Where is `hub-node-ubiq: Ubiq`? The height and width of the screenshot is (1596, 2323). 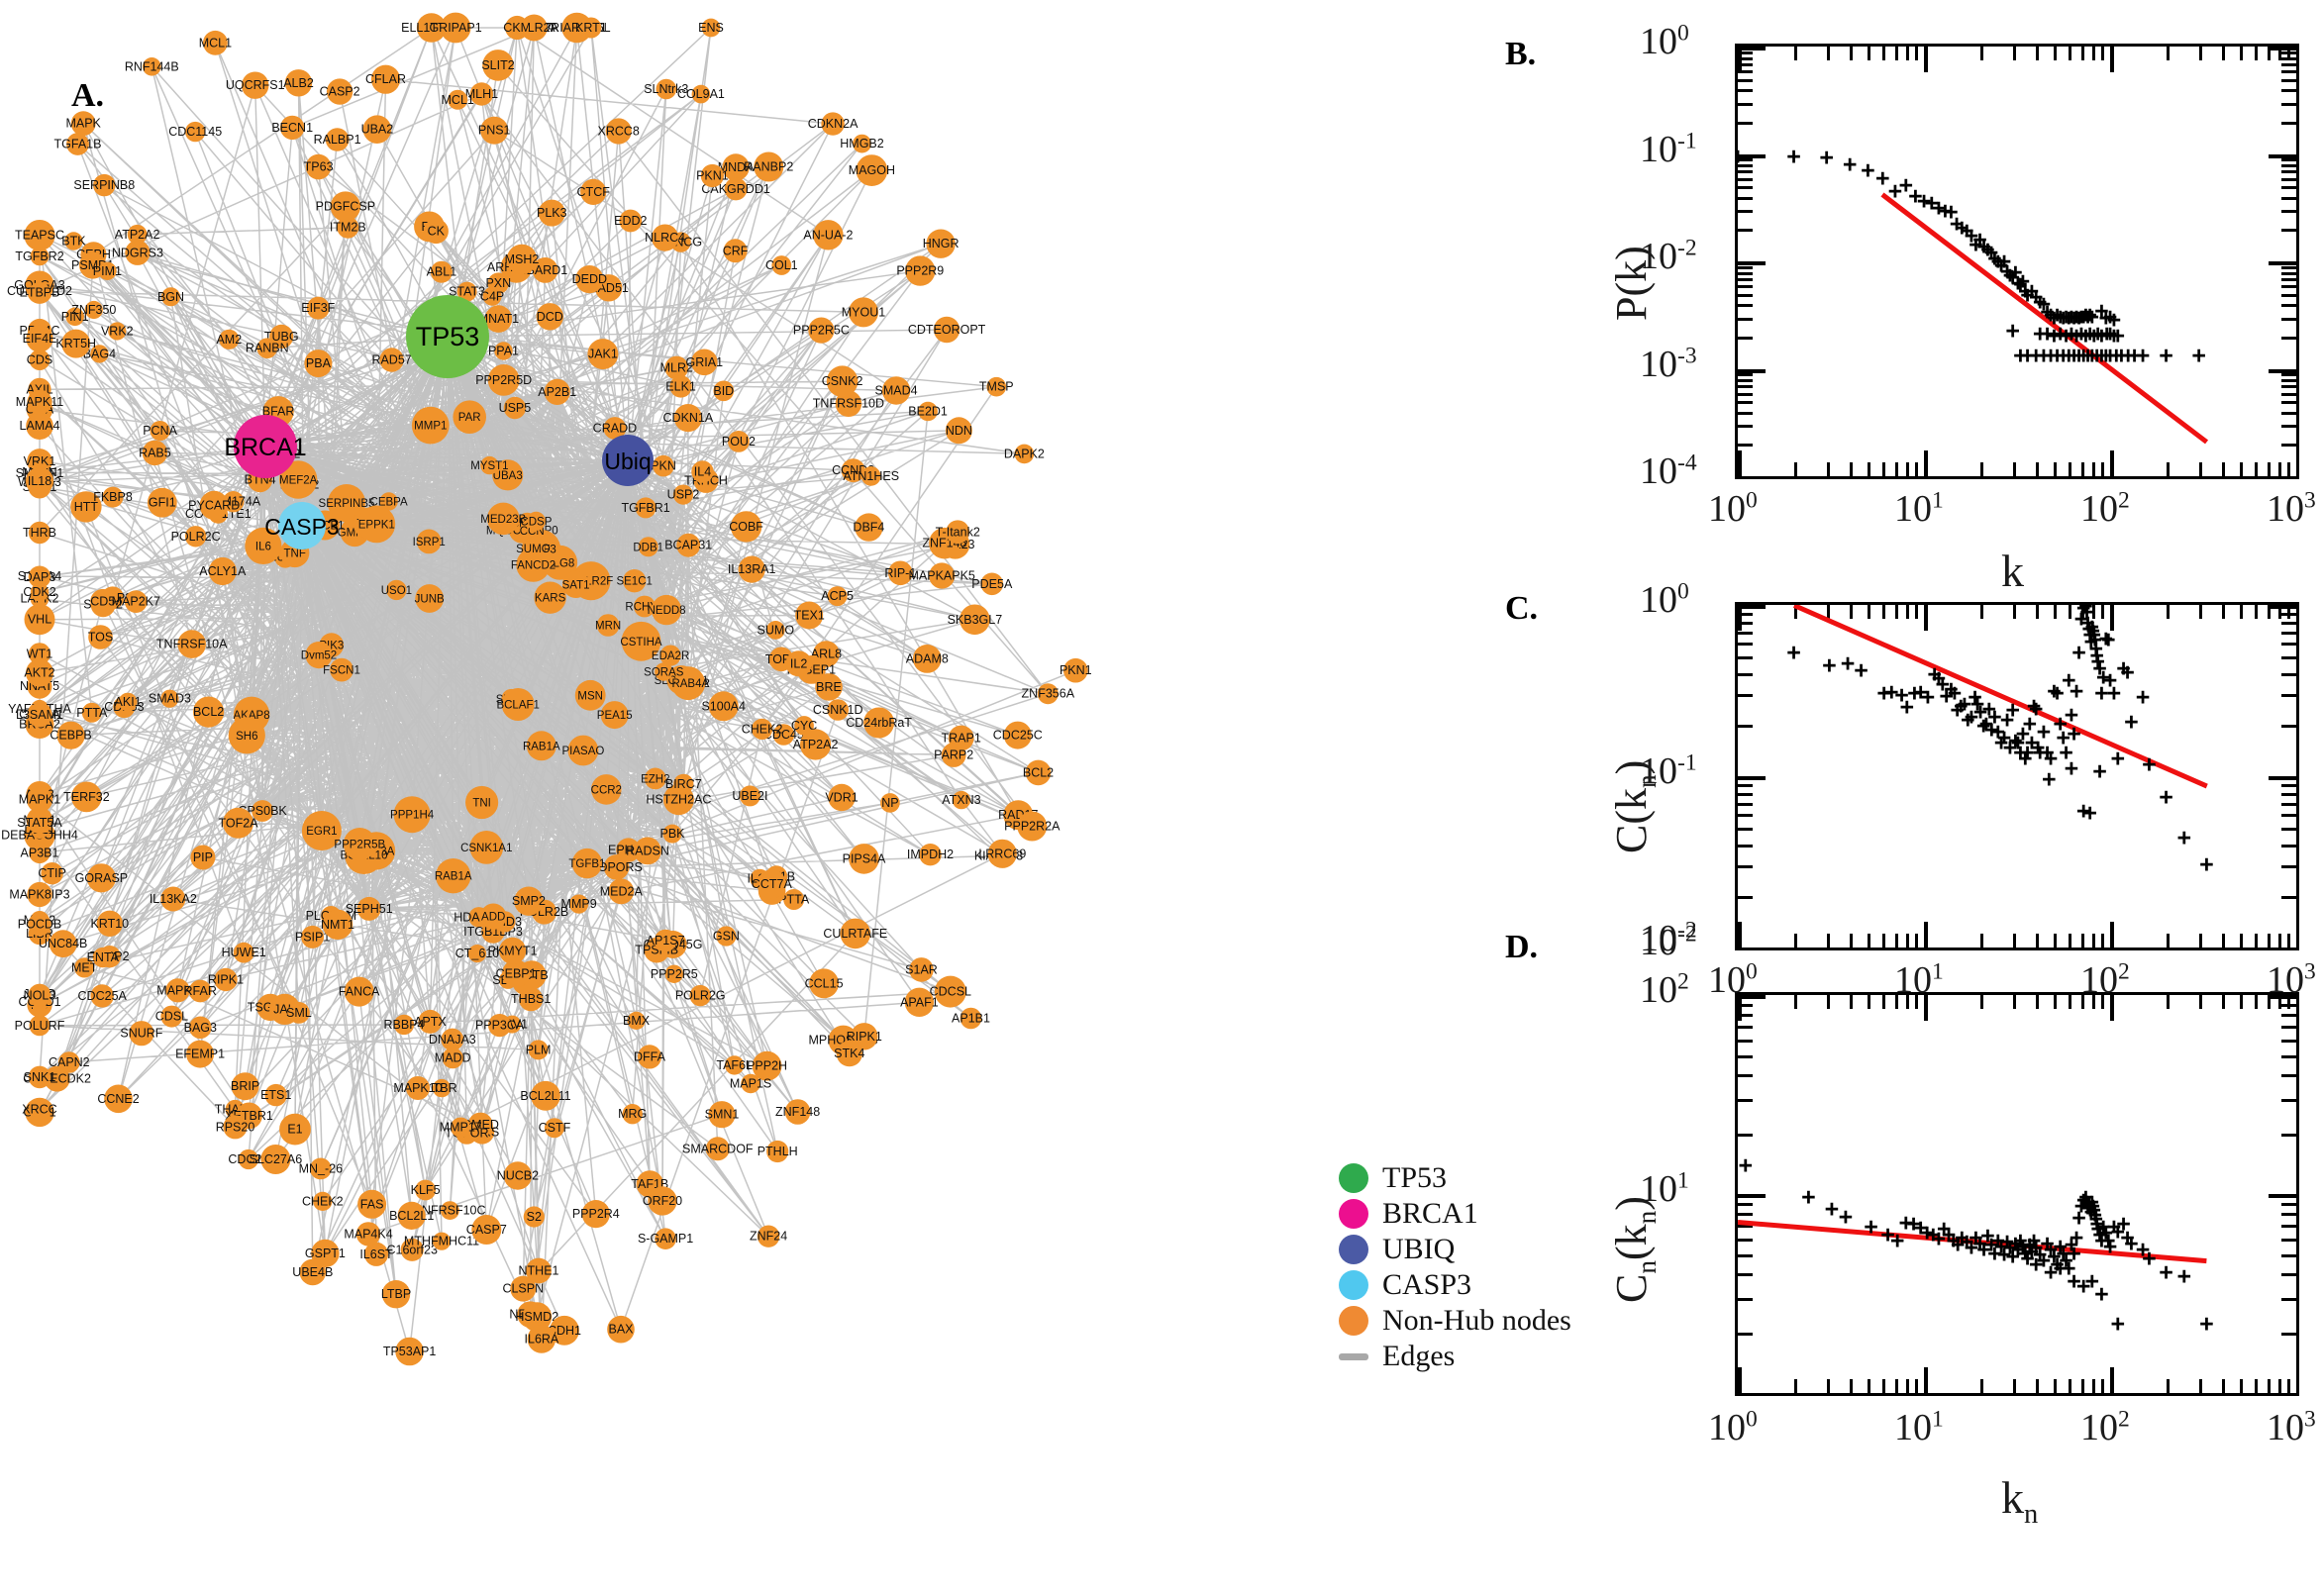
hub-node-ubiq: Ubiq is located at coordinates (628, 460).